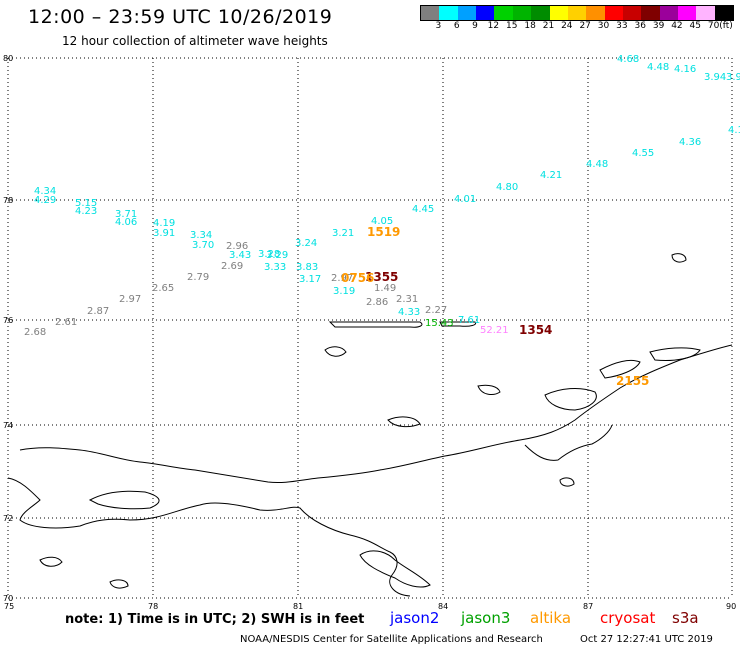 The width and height of the screenshot is (740, 650). Describe the element at coordinates (180, 17) in the screenshot. I see `map-title: 12:00 – 23:59 UTC 10/26/2019` at that location.